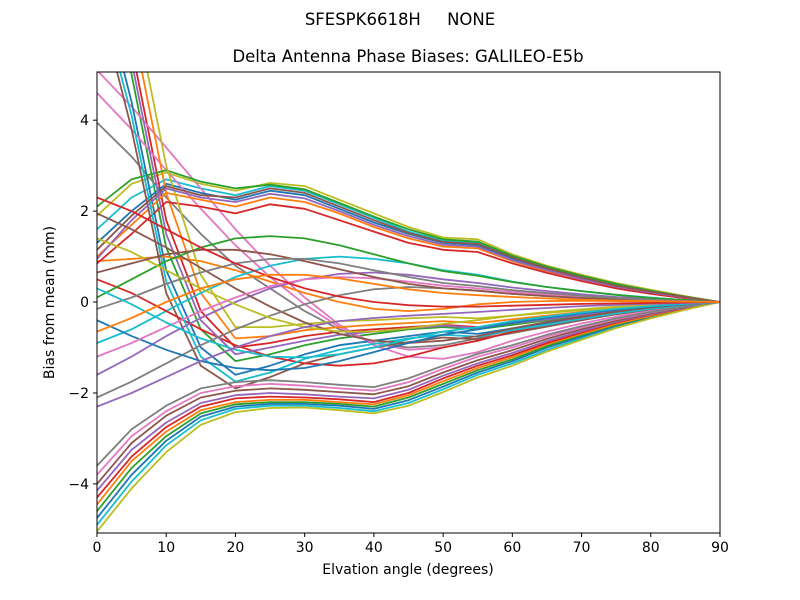  I want to click on y-tick-label: −4, so click(78, 485).